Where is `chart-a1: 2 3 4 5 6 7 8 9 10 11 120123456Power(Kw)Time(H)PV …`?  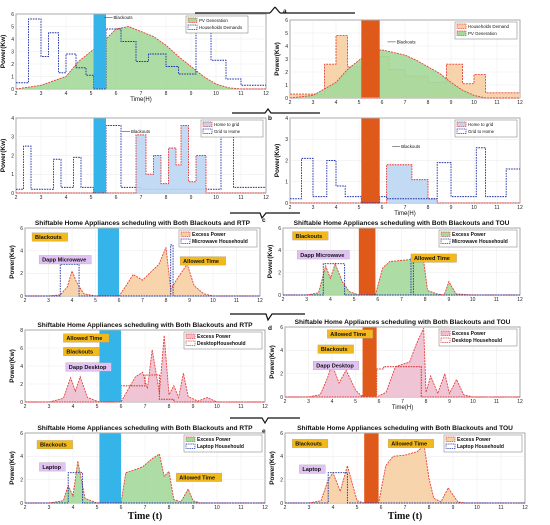 chart-a1: 2 3 4 5 6 7 8 9 10 11 120123456Power(Kw)Time(H)PV … is located at coordinates (134, 57).